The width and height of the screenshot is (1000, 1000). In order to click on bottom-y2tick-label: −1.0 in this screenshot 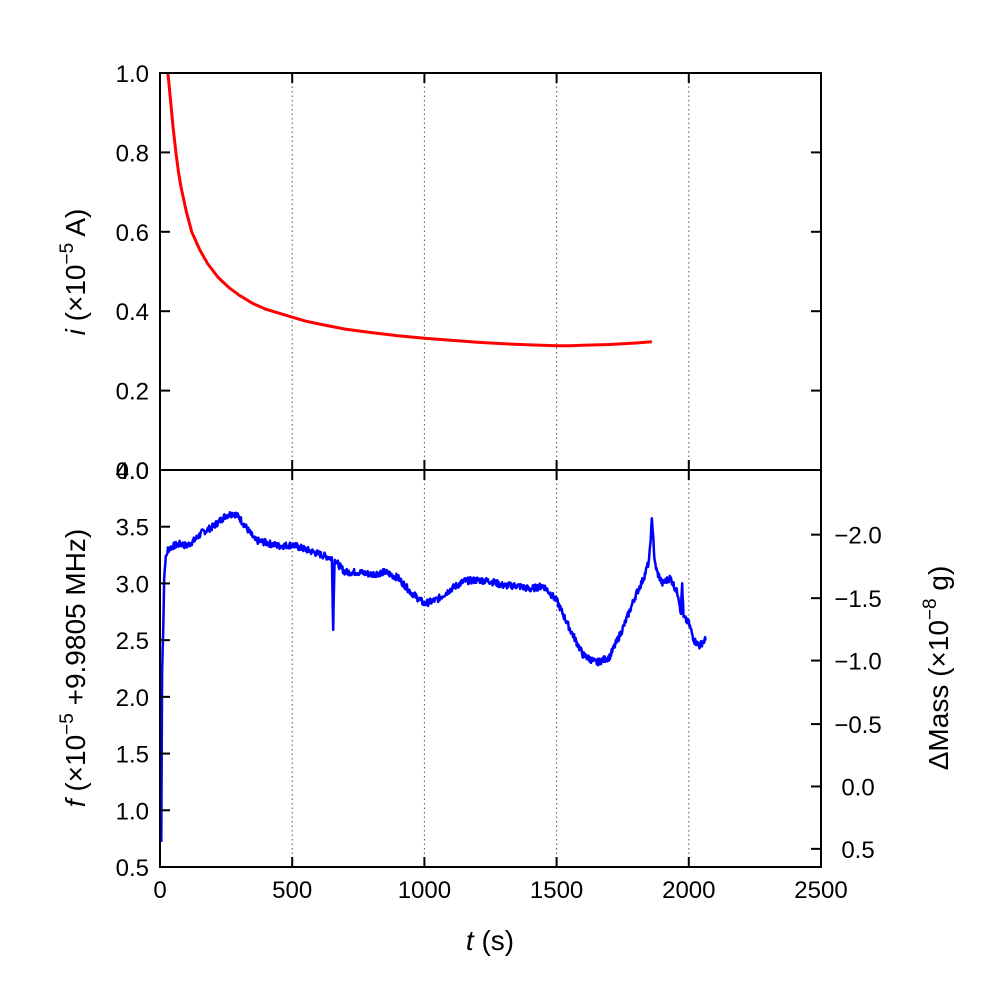, I will do `click(857, 662)`.